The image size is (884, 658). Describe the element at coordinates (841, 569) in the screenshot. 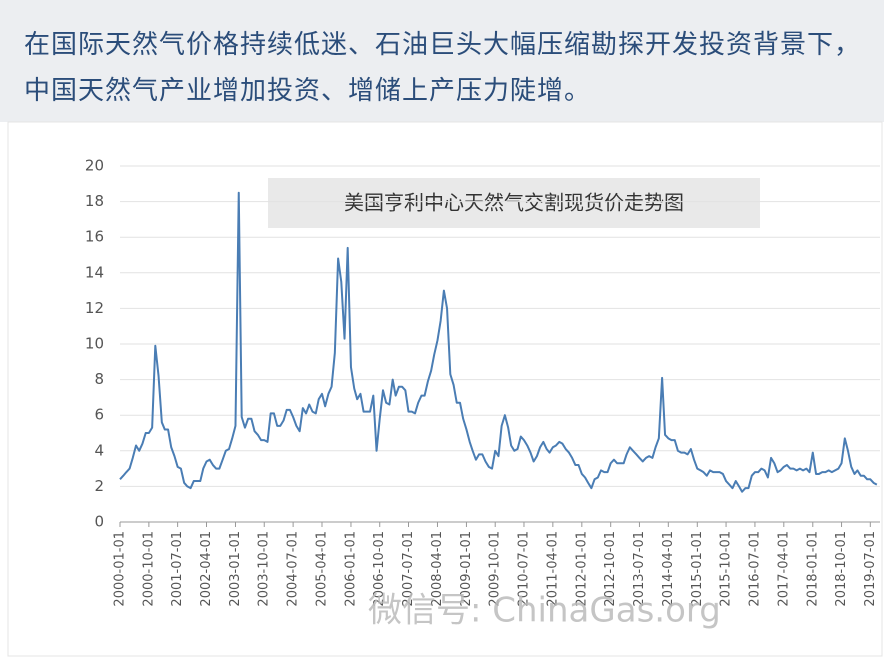

I see `x-tick-label: 2018-10-01` at that location.